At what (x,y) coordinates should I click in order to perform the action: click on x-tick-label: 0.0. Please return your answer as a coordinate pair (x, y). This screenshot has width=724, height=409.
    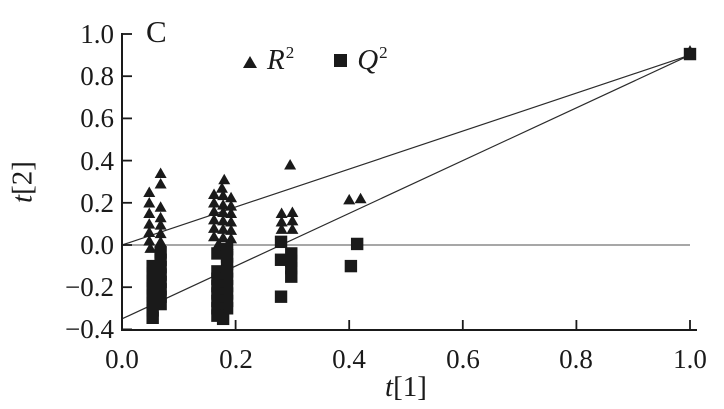
    Looking at the image, I should click on (122, 359).